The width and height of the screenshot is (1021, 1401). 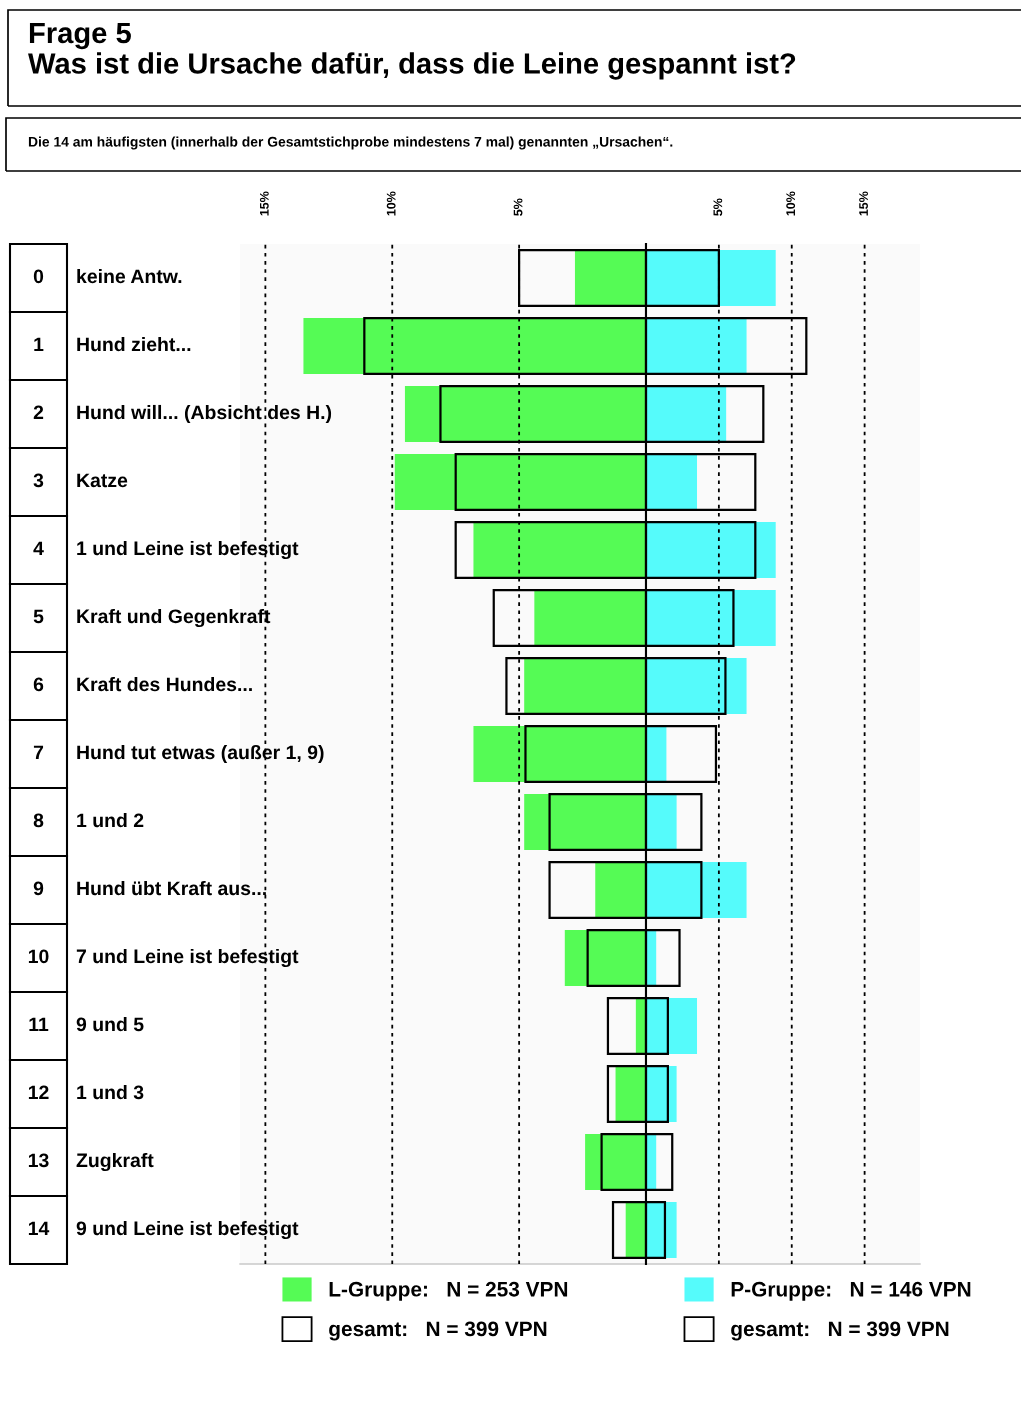 I want to click on category-label: 2 Hund will... (Absicht des H.), so click(x=182, y=414).